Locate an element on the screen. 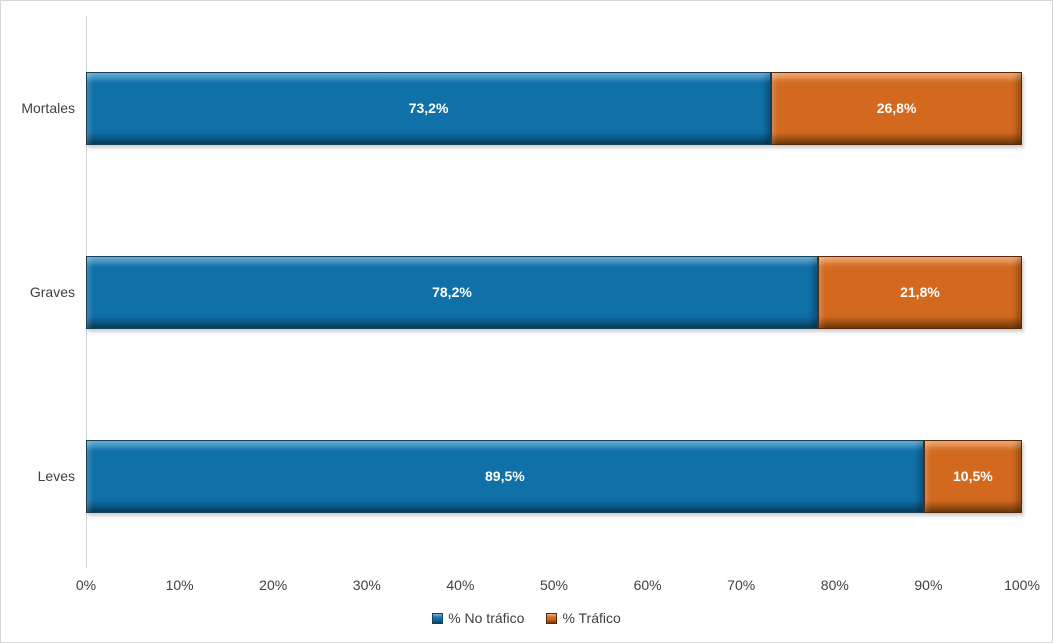 This screenshot has width=1053, height=643. x-axis-tick-label: 100% is located at coordinates (1022, 585).